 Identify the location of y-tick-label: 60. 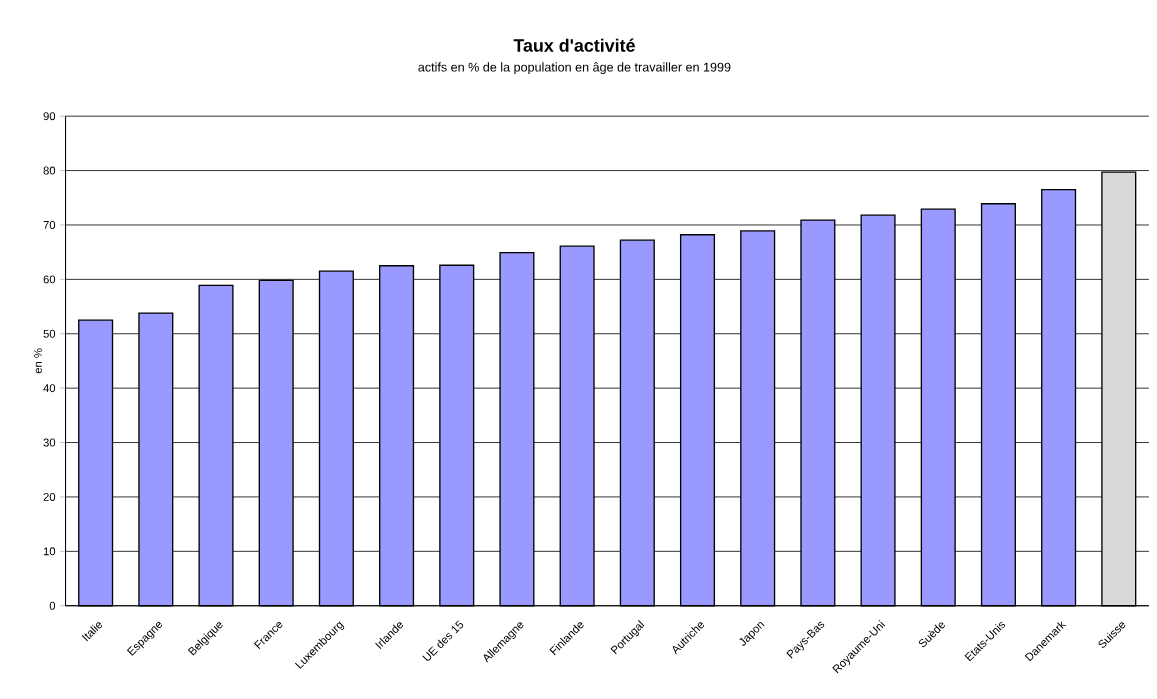
(49, 279).